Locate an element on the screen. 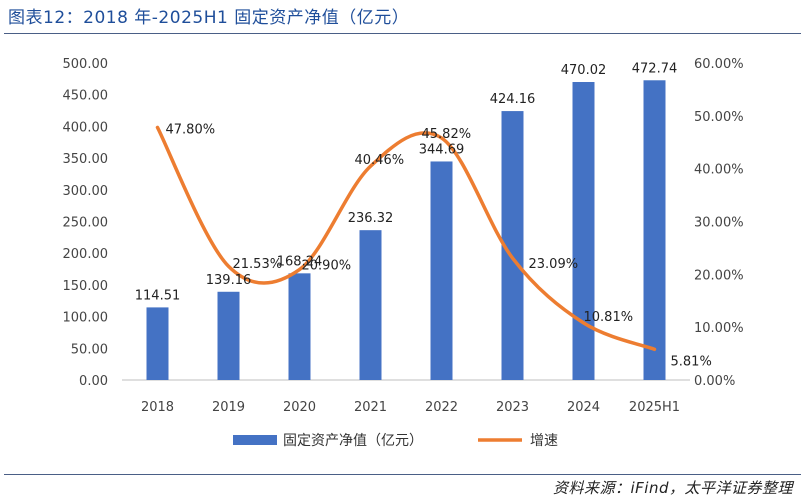 The image size is (805, 502). page-title: 图表12：2018 年-2025H1 固定资产净值（亿元） is located at coordinates (209, 18).